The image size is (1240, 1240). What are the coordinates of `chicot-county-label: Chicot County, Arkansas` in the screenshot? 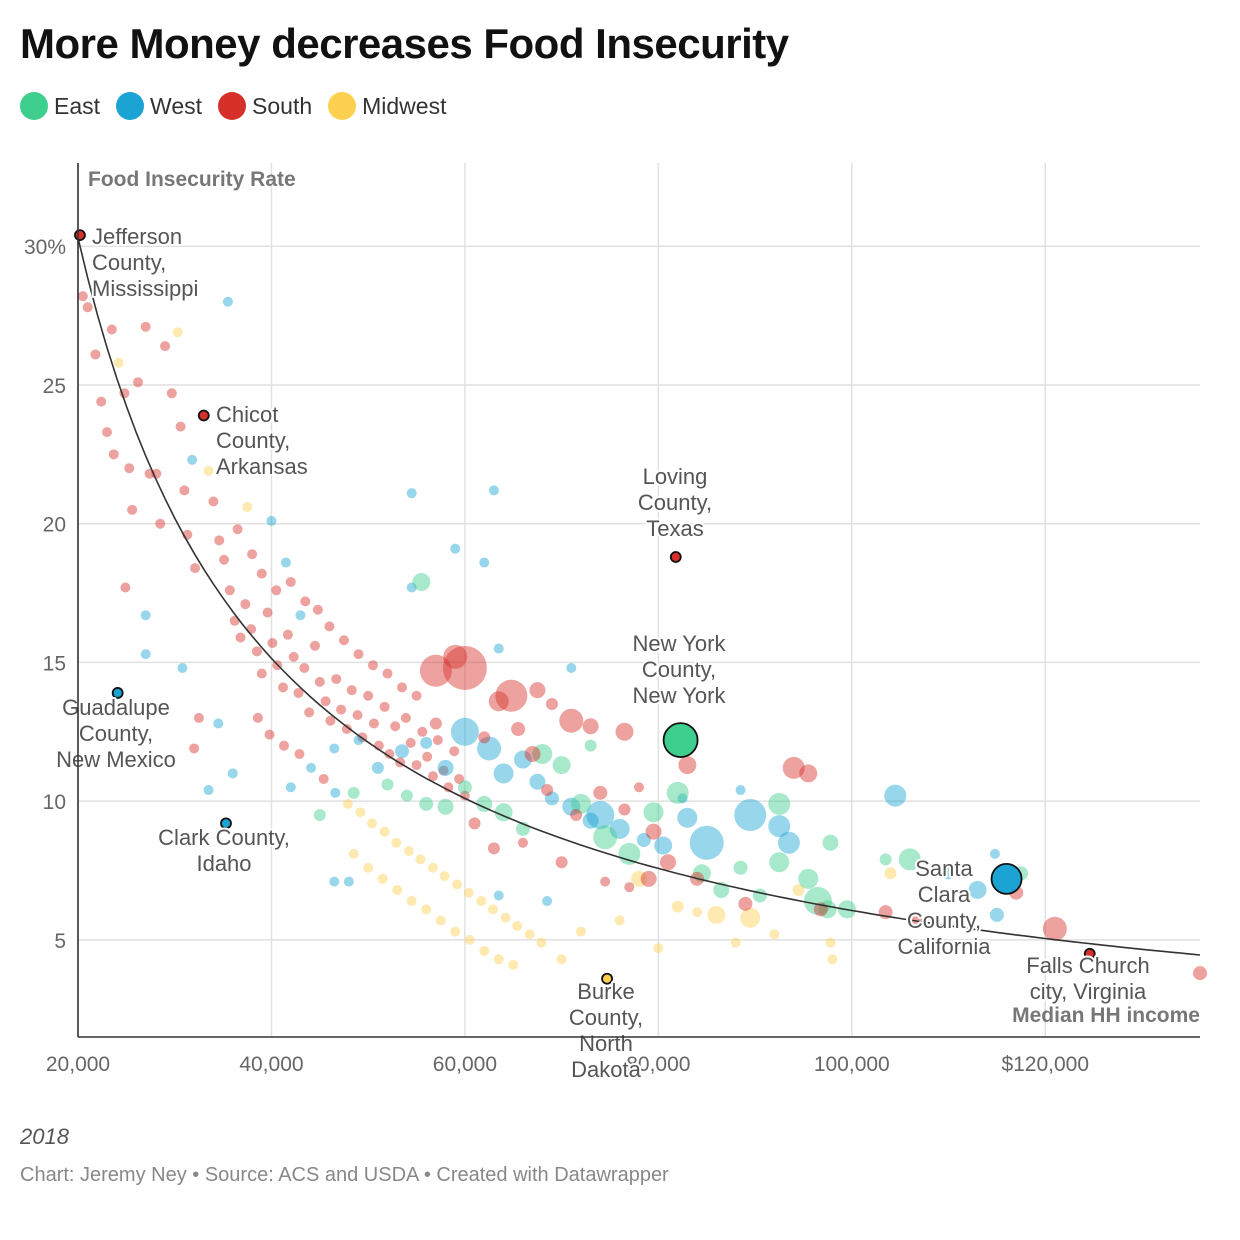 It's located at (262, 440).